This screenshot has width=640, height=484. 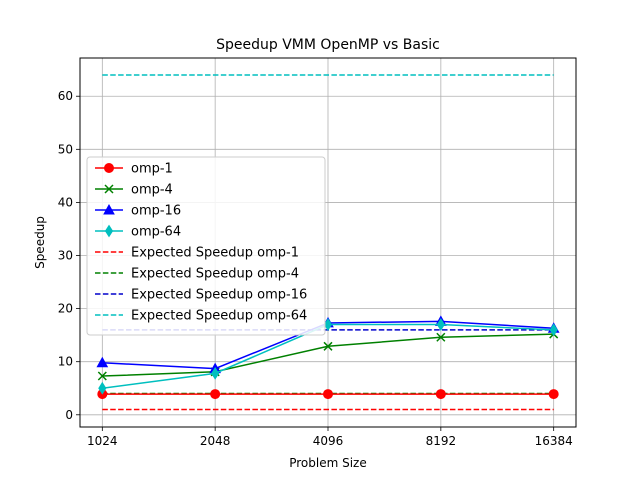 What do you see at coordinates (102, 441) in the screenshot?
I see `x-tick-label: 1024` at bounding box center [102, 441].